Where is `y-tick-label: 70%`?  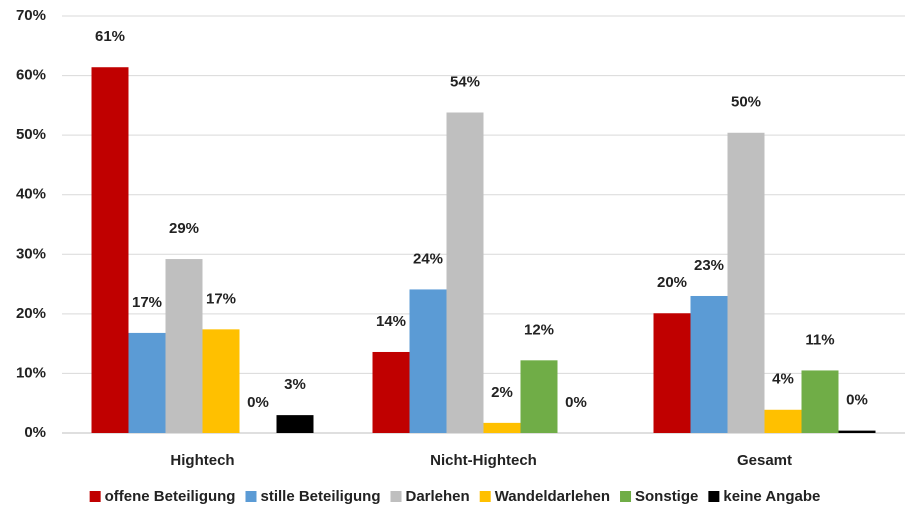
y-tick-label: 70% is located at coordinates (31, 15).